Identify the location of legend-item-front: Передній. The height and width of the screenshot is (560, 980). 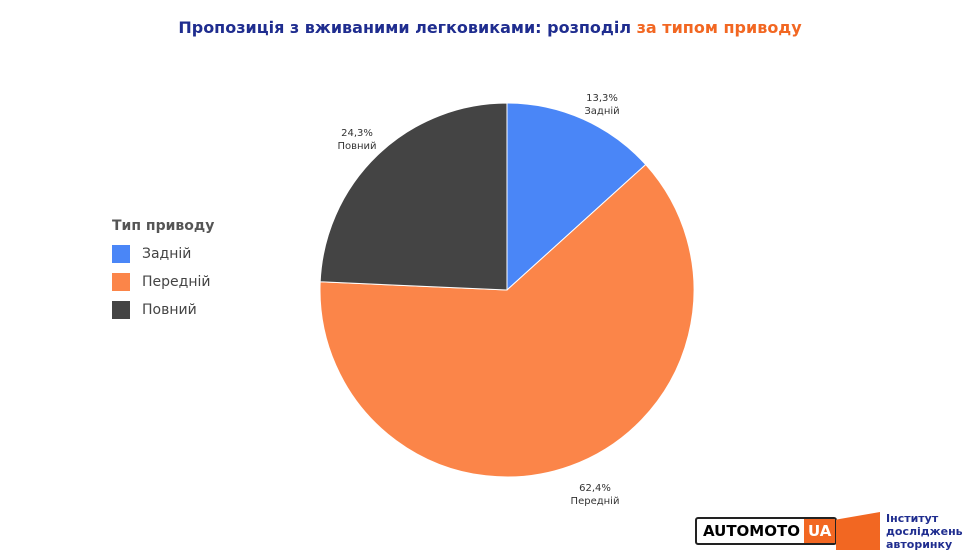
(163, 282).